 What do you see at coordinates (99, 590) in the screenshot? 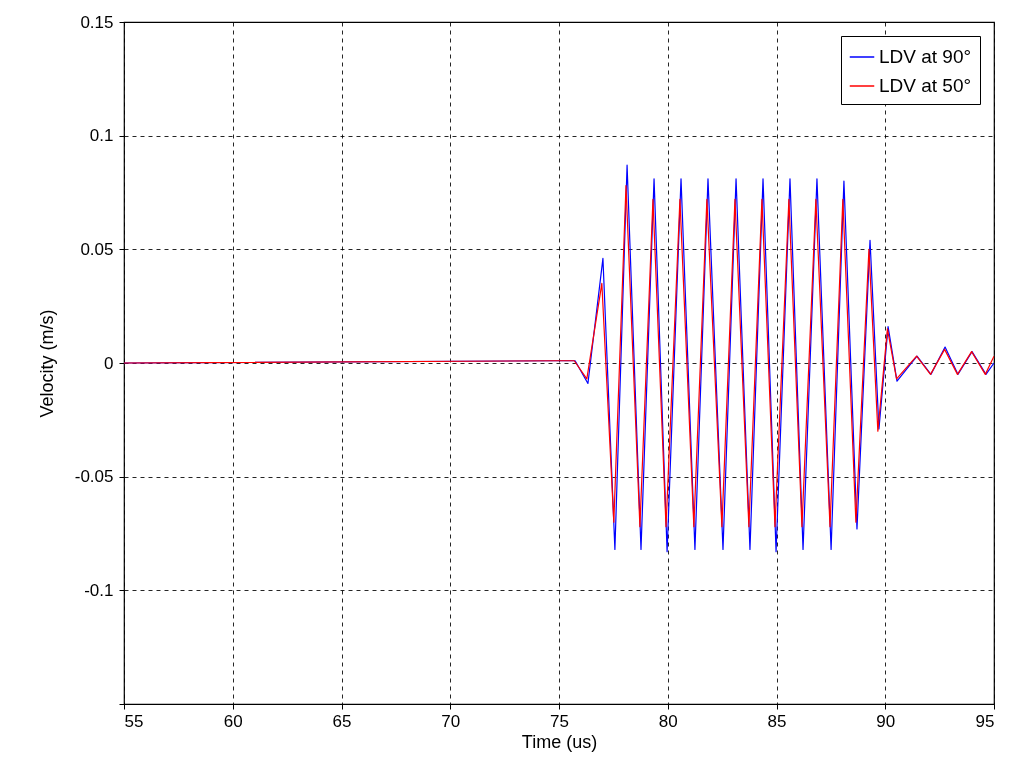
I see `y-tick-label: -0.1` at bounding box center [99, 590].